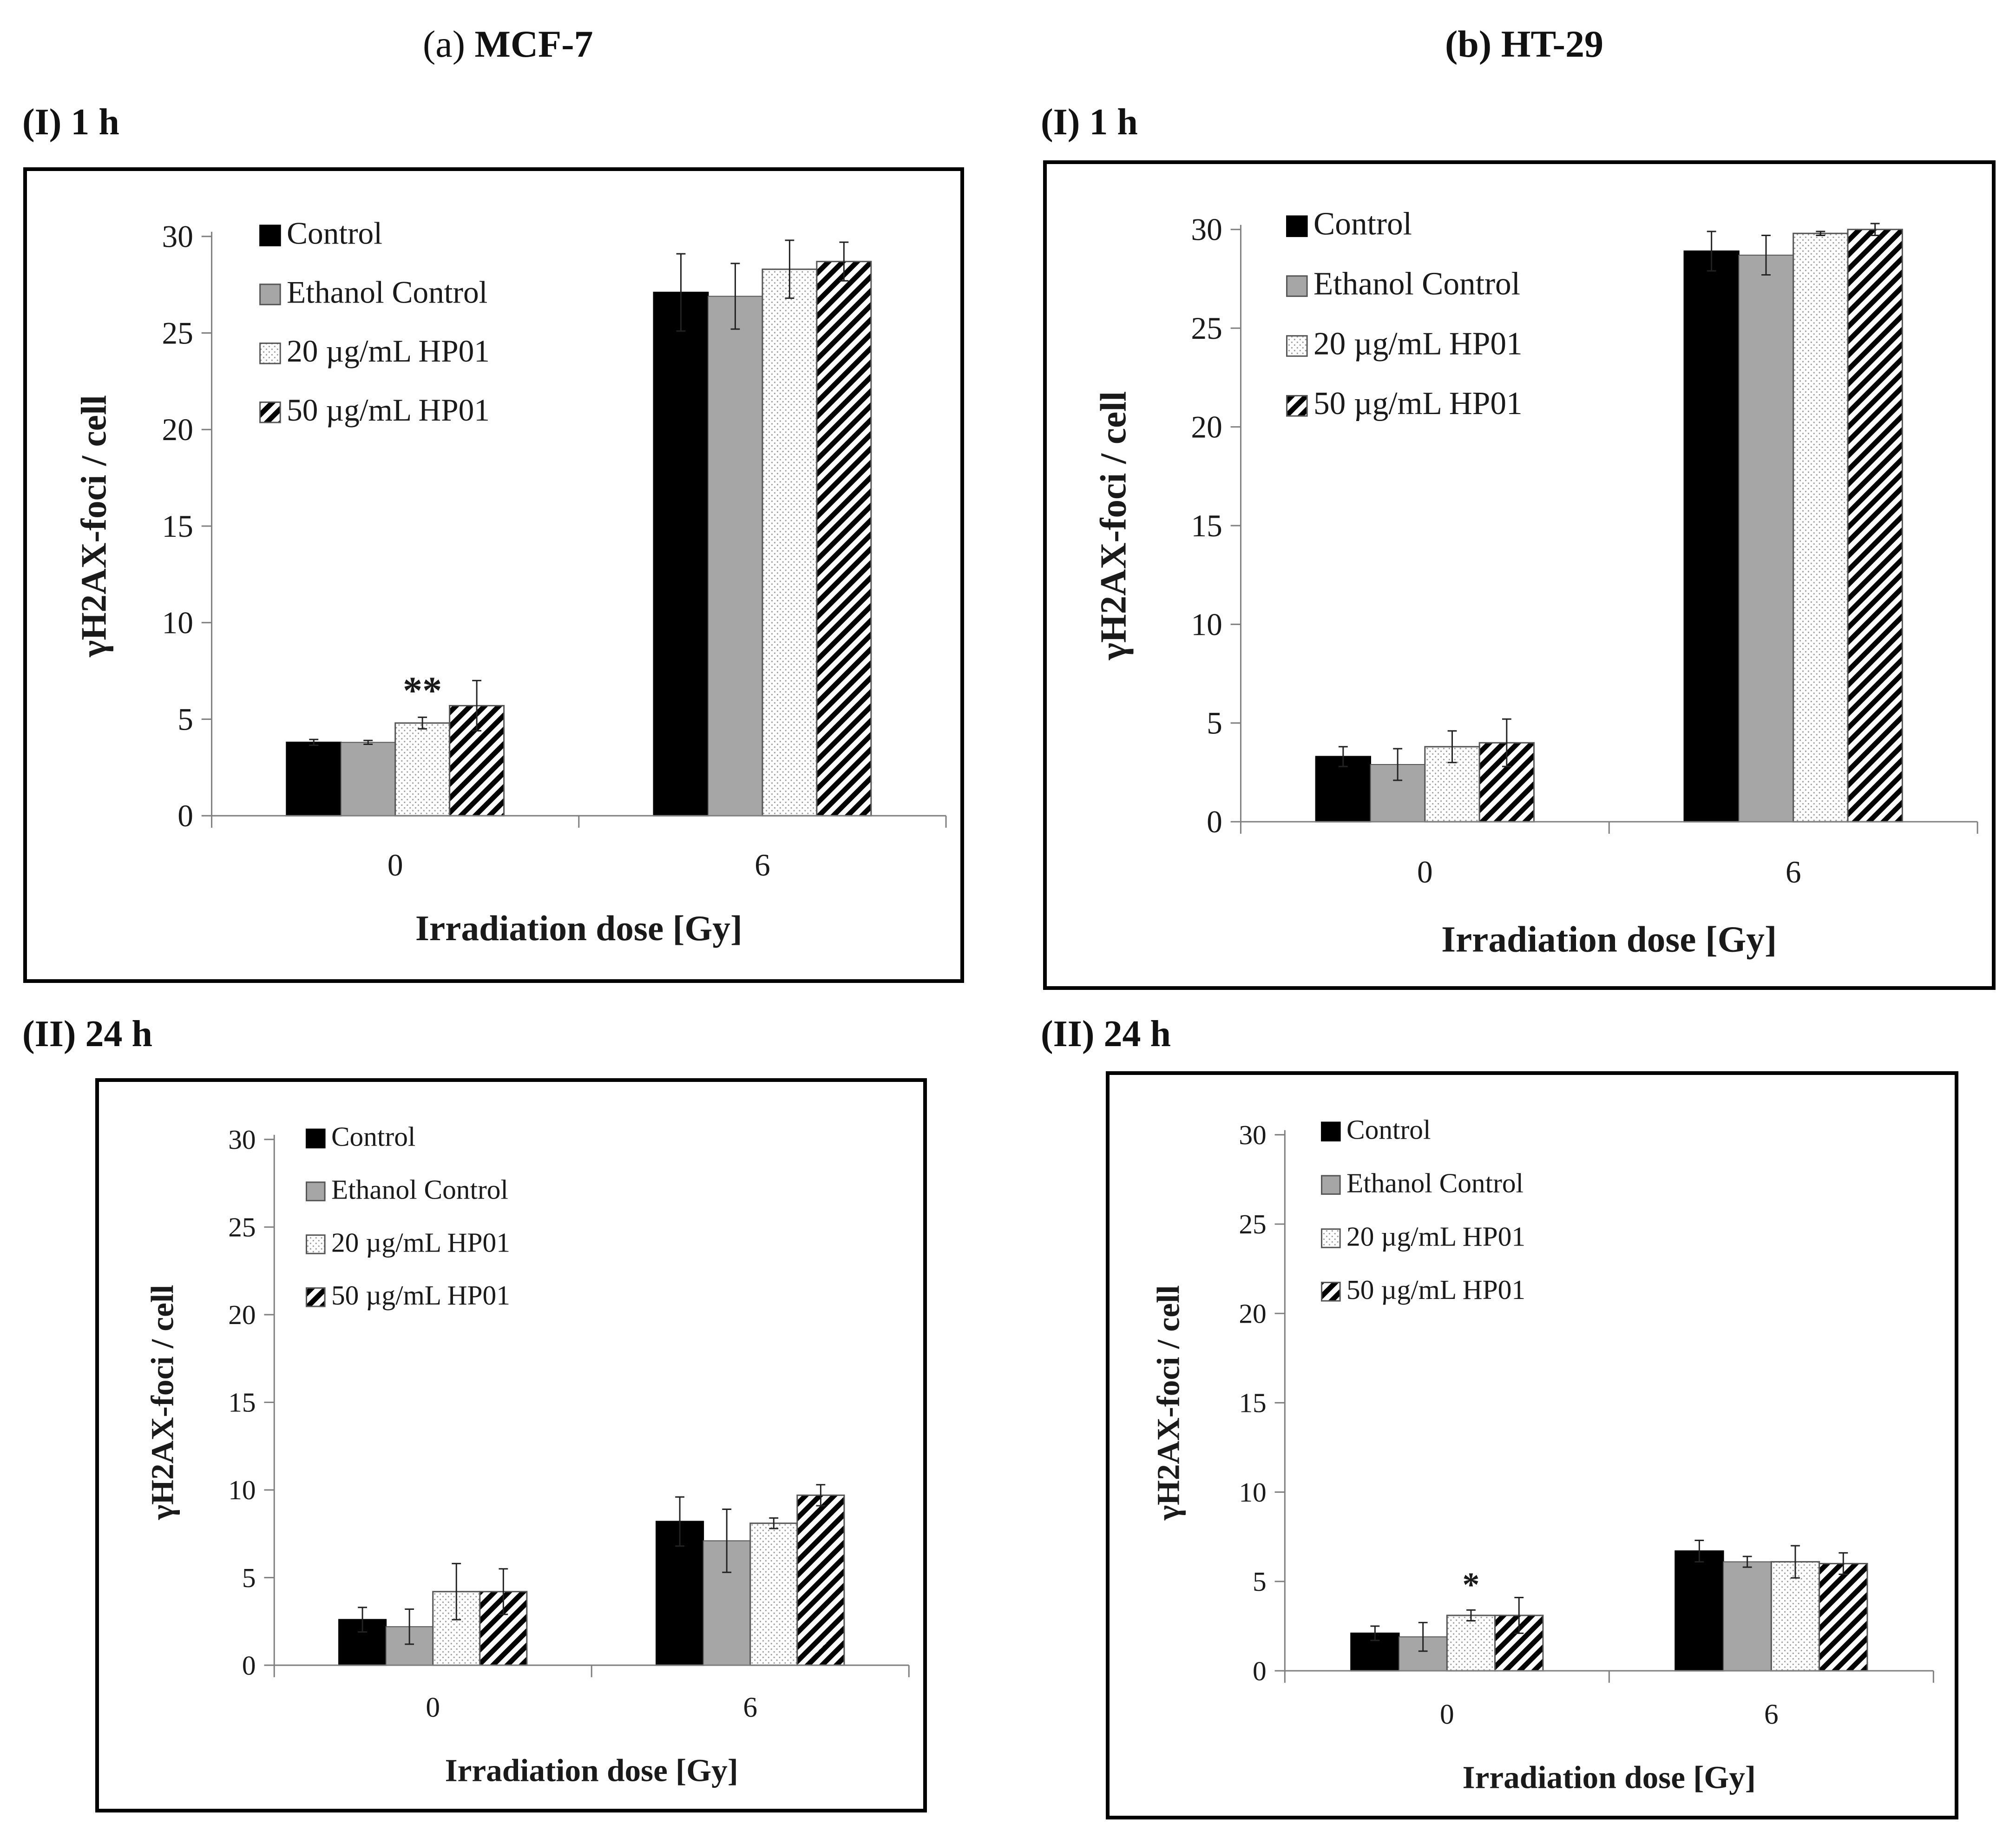  I want to click on column-label-b: (b), so click(1469, 44).